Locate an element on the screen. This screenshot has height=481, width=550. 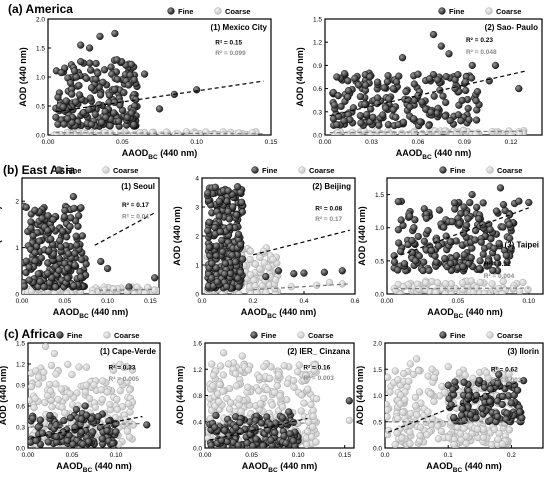
fine-r2-label: R² = 0.16 is located at coordinates (316, 367).